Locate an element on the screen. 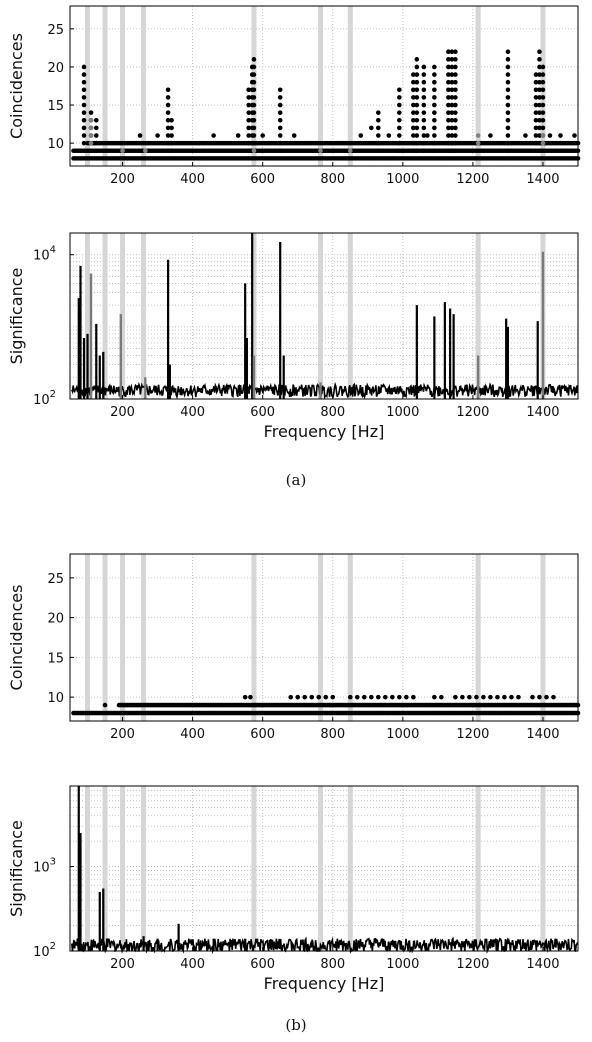 The width and height of the screenshot is (592, 1042). x-tick-label: 1000 is located at coordinates (402, 734).